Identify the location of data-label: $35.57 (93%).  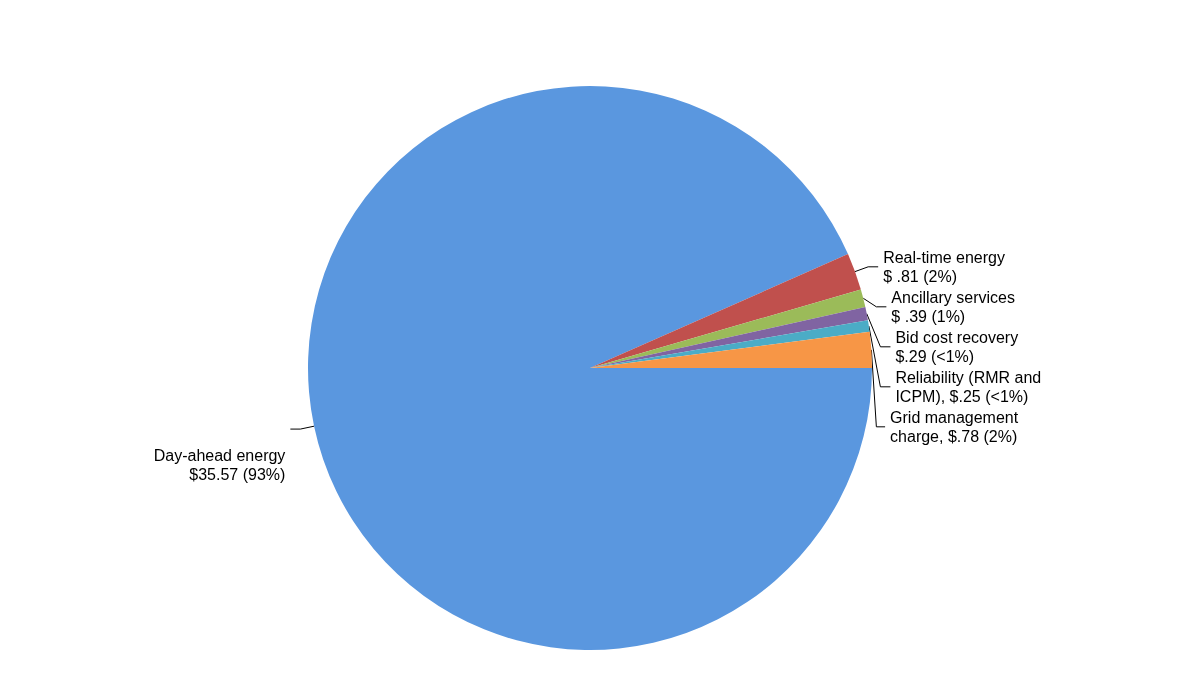
(237, 474).